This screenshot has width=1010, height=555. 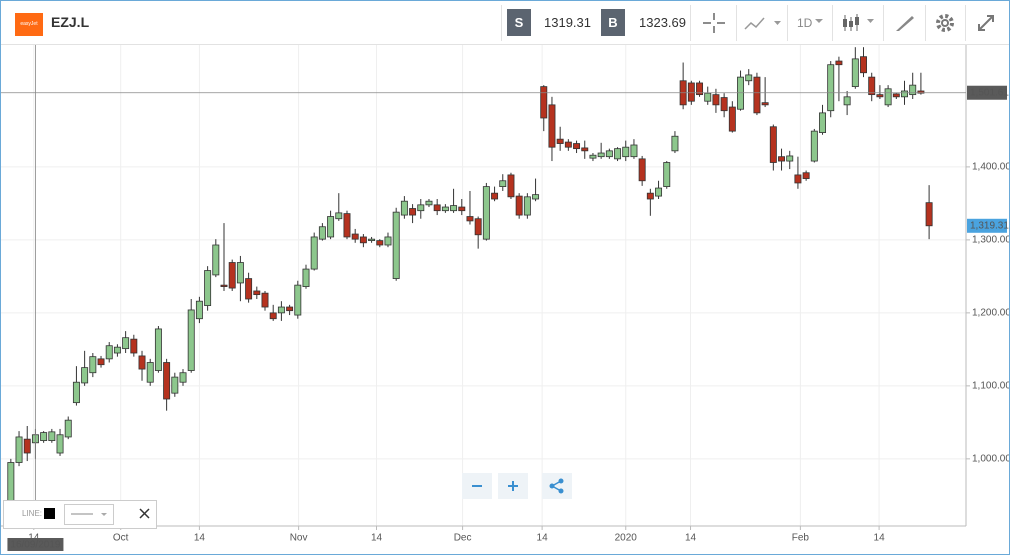 I want to click on logo: easyJet, so click(x=29, y=24).